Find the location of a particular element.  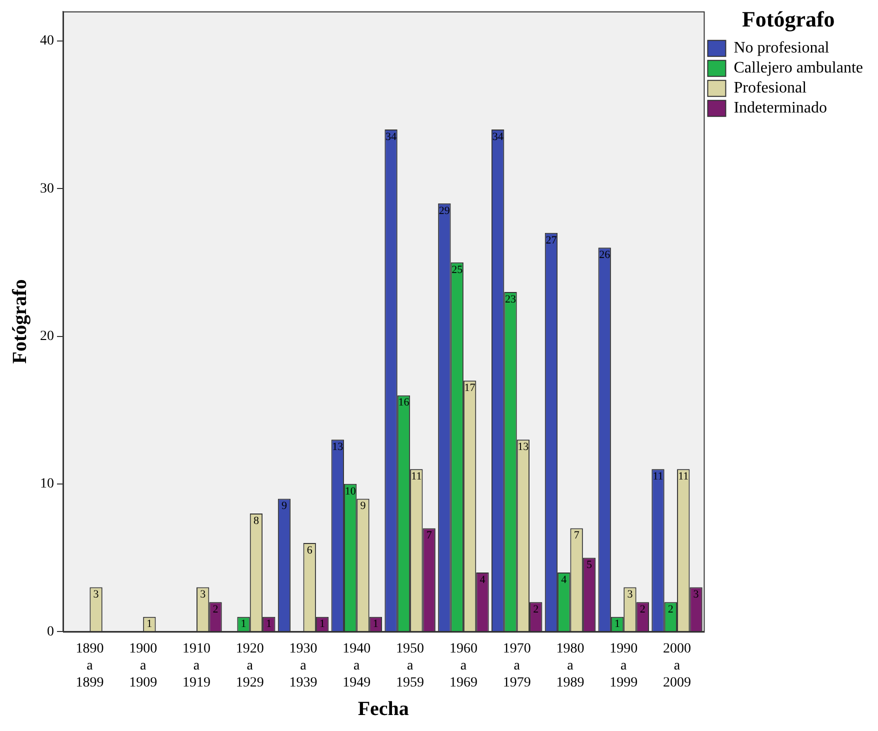

y-tick-label: 30 is located at coordinates (47, 188).